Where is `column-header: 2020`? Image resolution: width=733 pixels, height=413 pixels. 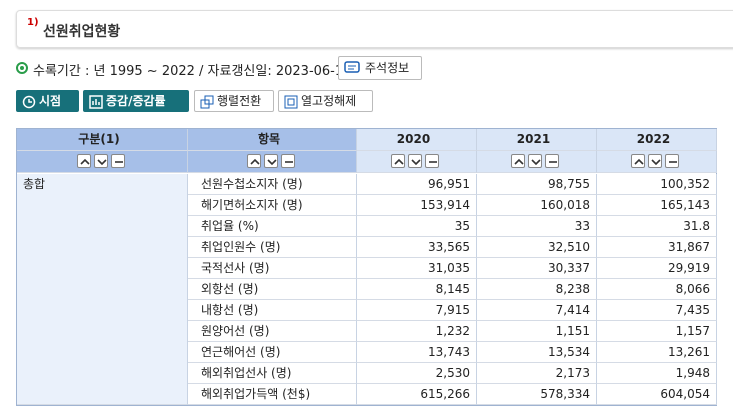
column-header: 2020 is located at coordinates (417, 140).